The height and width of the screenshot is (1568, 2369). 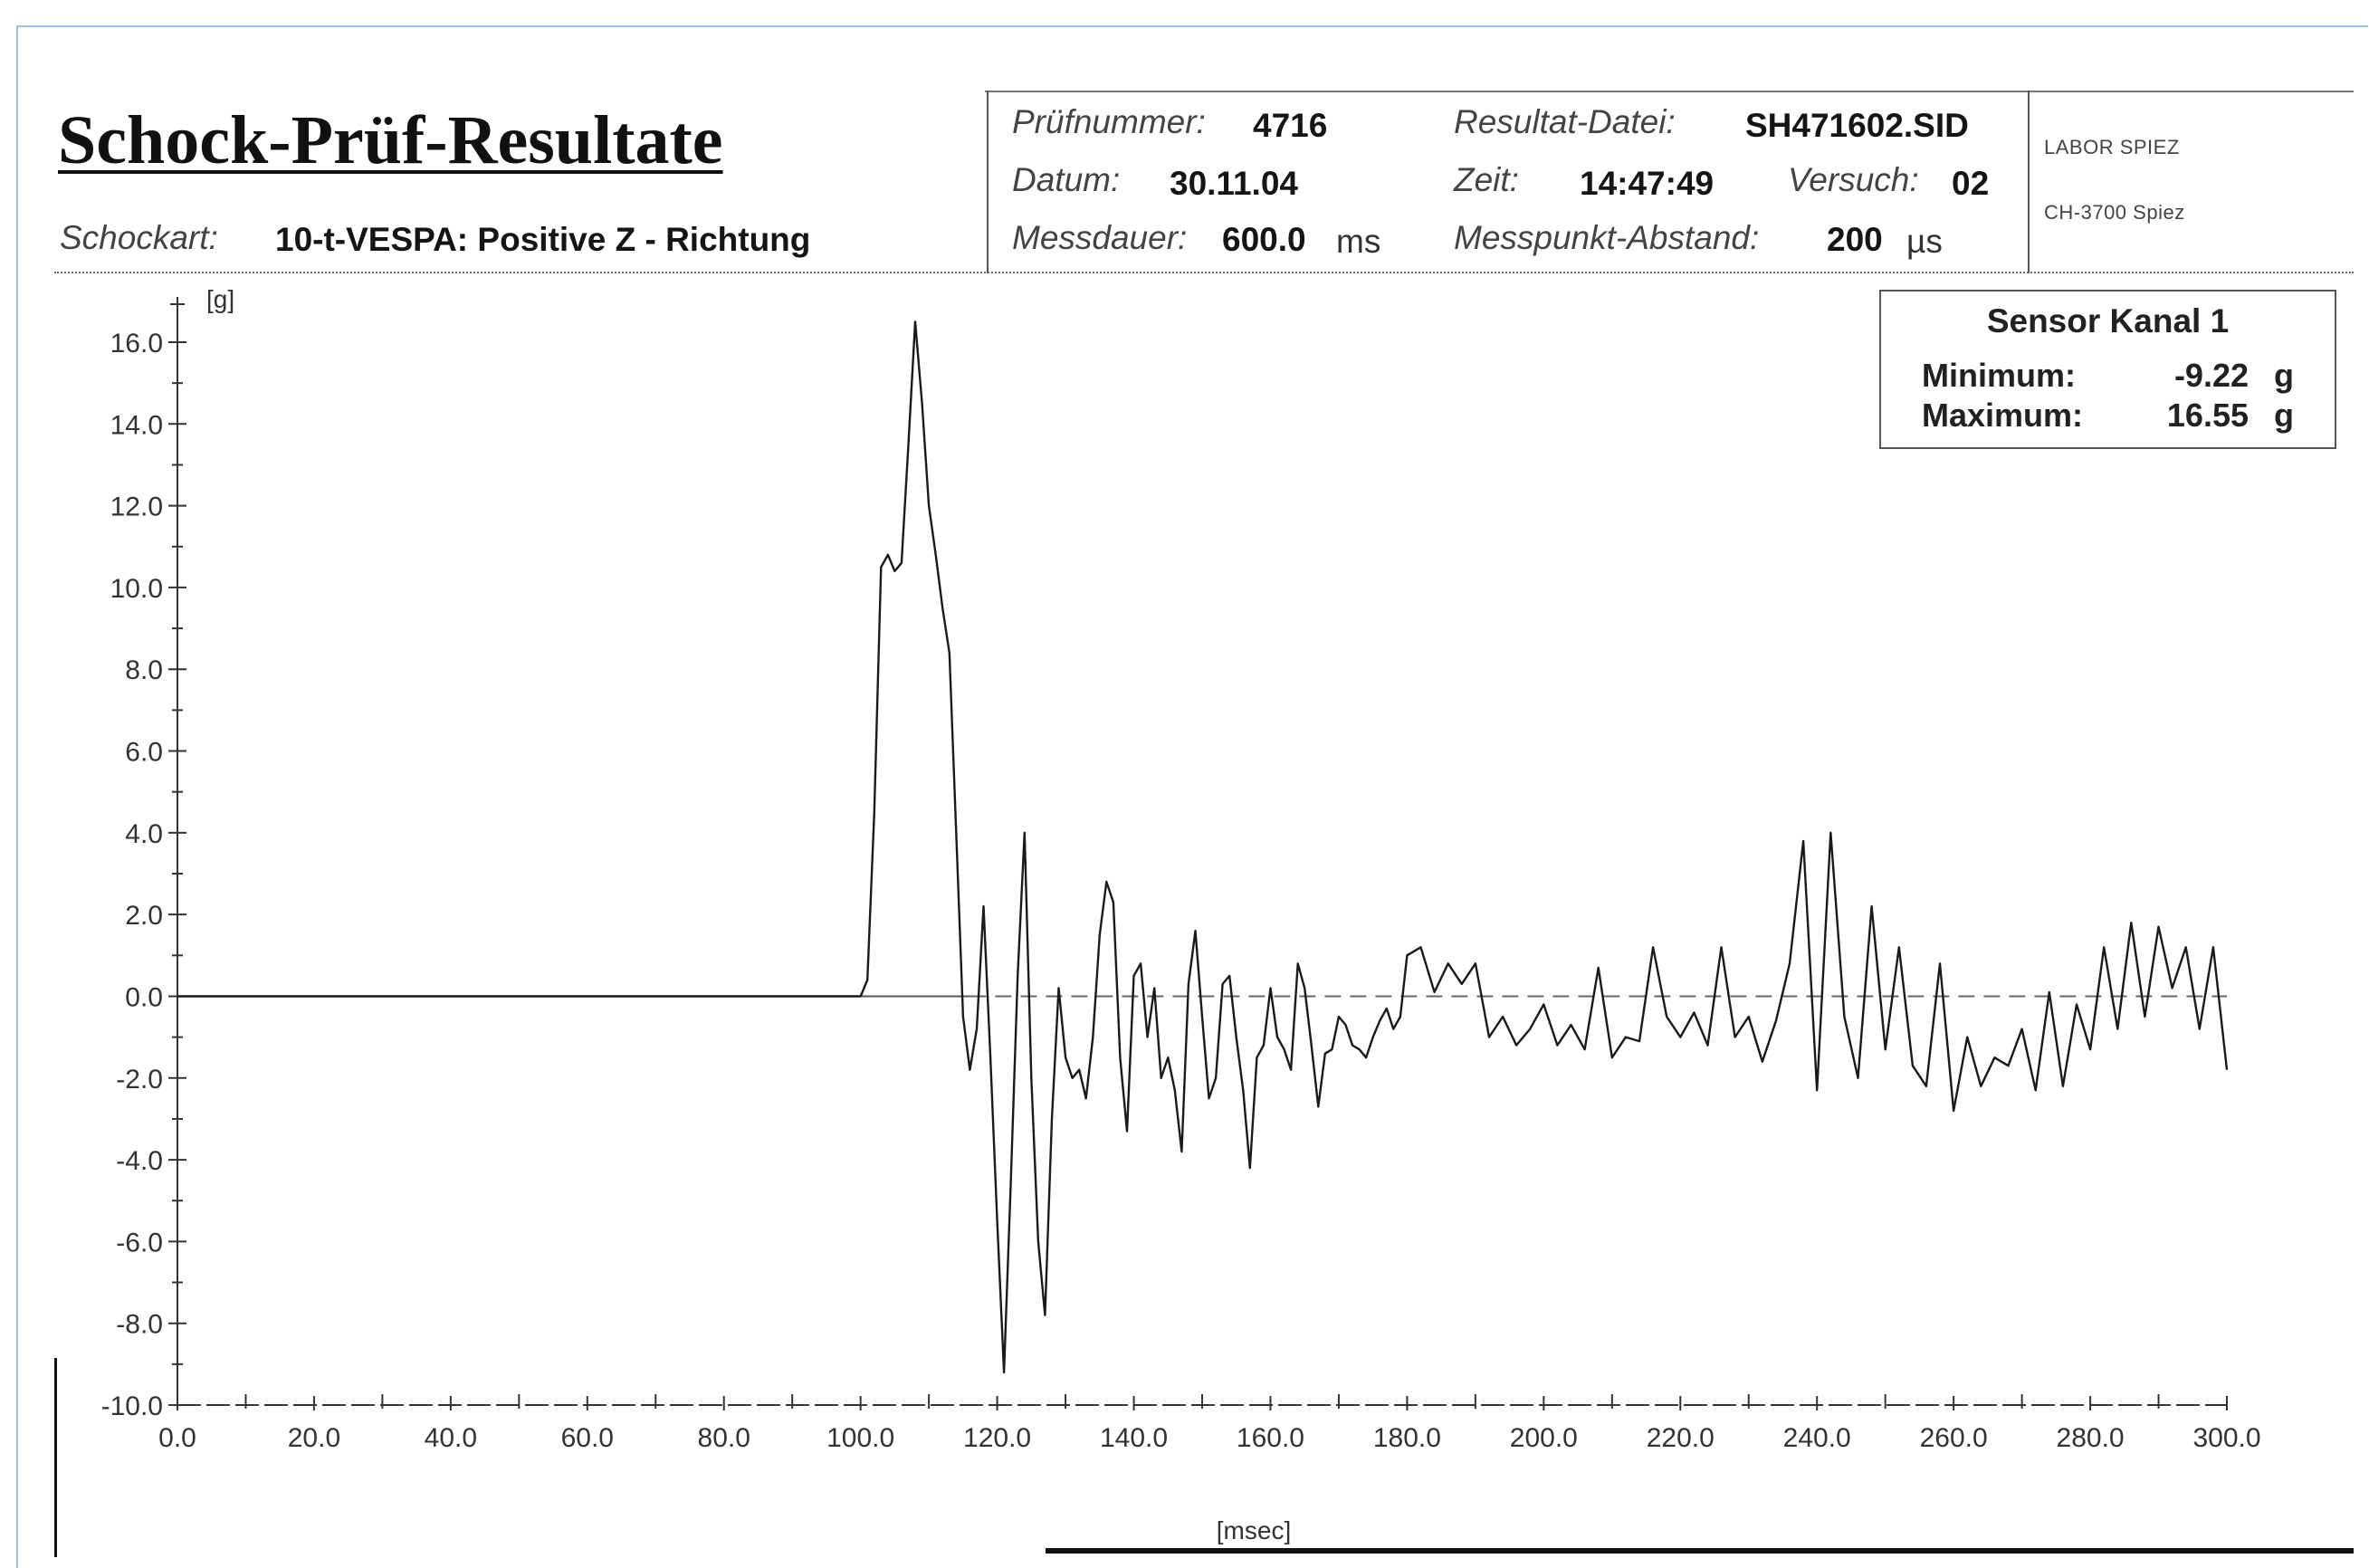 I want to click on x-tick-label: 180.0, so click(x=1407, y=1438).